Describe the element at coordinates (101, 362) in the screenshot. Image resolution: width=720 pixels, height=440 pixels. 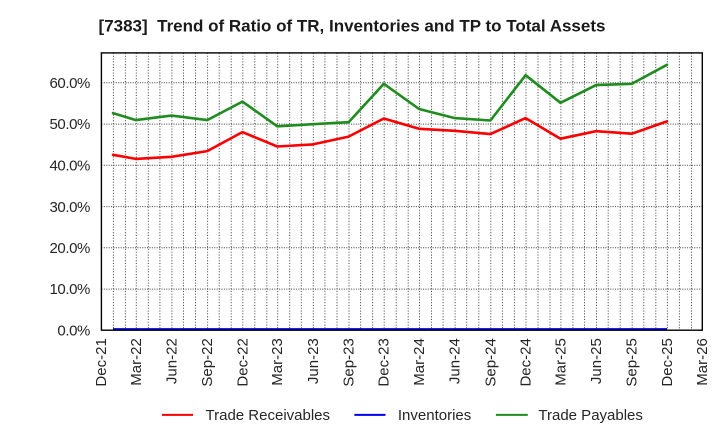
I see `svg-text: Dec-21` at that location.